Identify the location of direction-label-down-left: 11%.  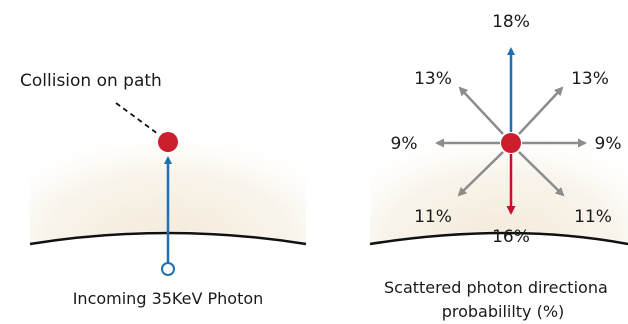
(433, 217).